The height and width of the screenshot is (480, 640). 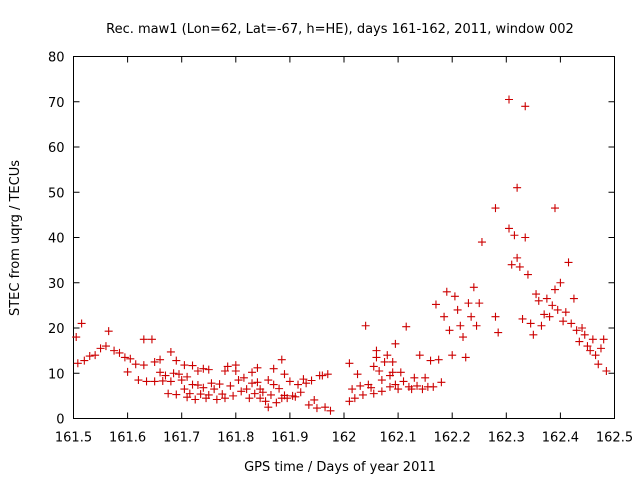 I want to click on y-axis-label: STEC from uqrg / TECUs, so click(x=15, y=238).